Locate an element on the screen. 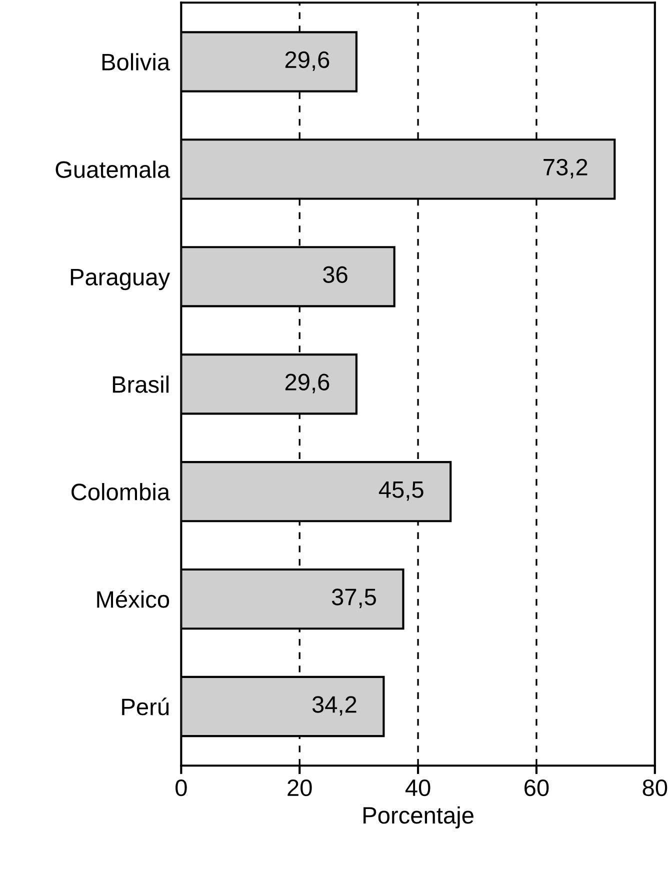 This screenshot has width=671, height=875. data-label: 34,2 is located at coordinates (334, 706).